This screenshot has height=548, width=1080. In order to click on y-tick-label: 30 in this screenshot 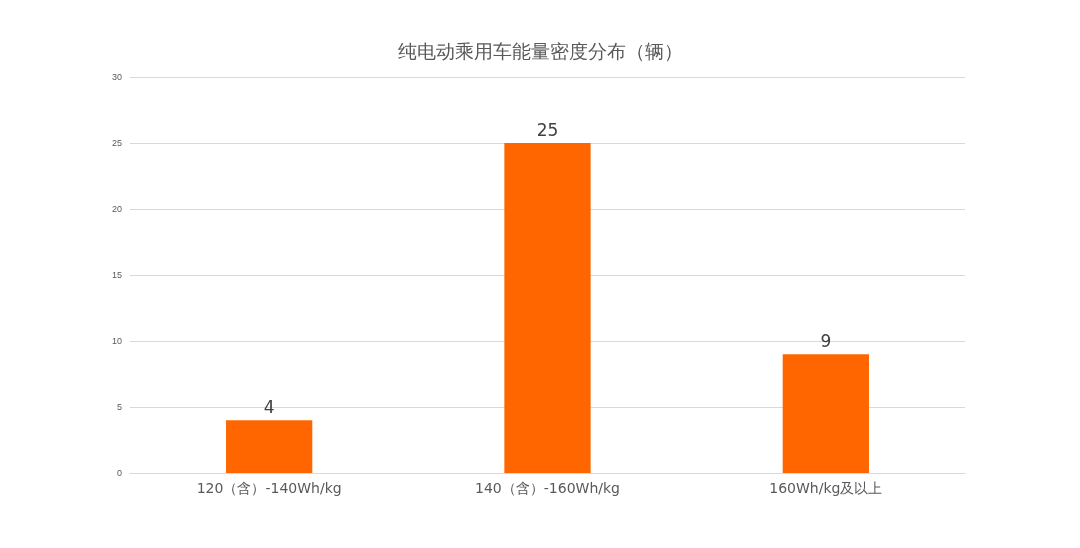, I will do `click(116, 77)`.